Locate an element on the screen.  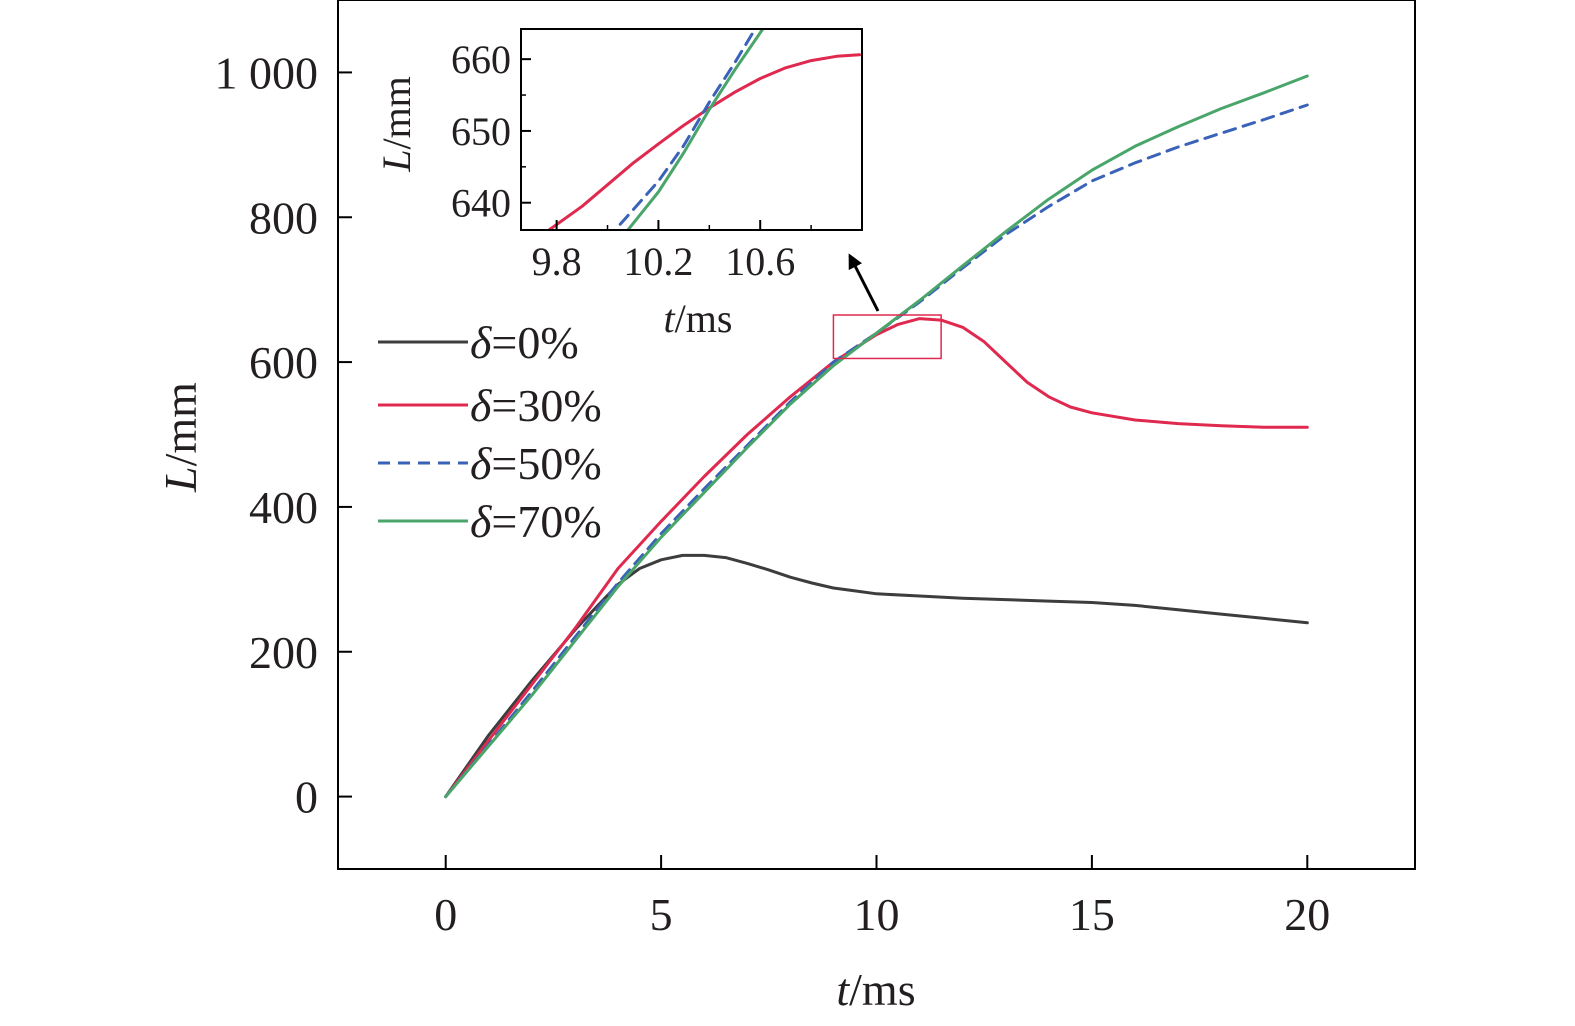
legend-label-delta-30: δ=30% is located at coordinates (536, 405).